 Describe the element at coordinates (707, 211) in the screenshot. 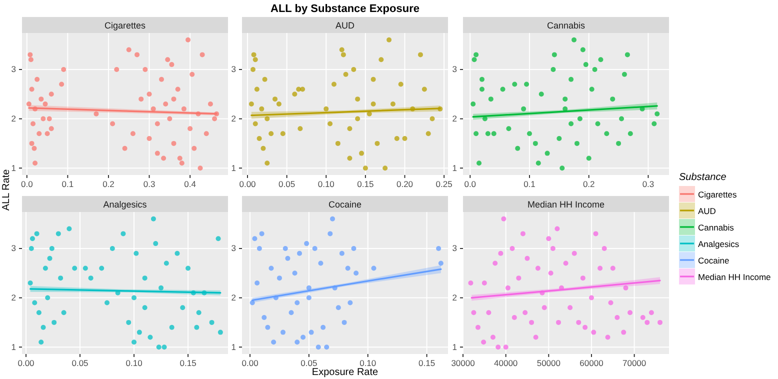

I see `legend-label: AUD` at that location.